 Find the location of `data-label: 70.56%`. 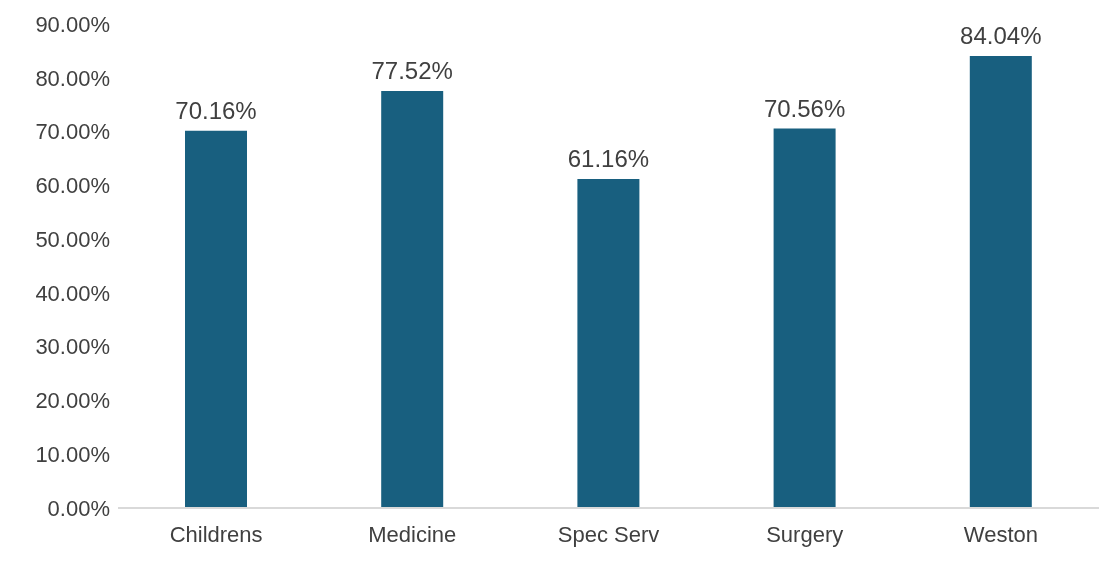

data-label: 70.56% is located at coordinates (804, 108).